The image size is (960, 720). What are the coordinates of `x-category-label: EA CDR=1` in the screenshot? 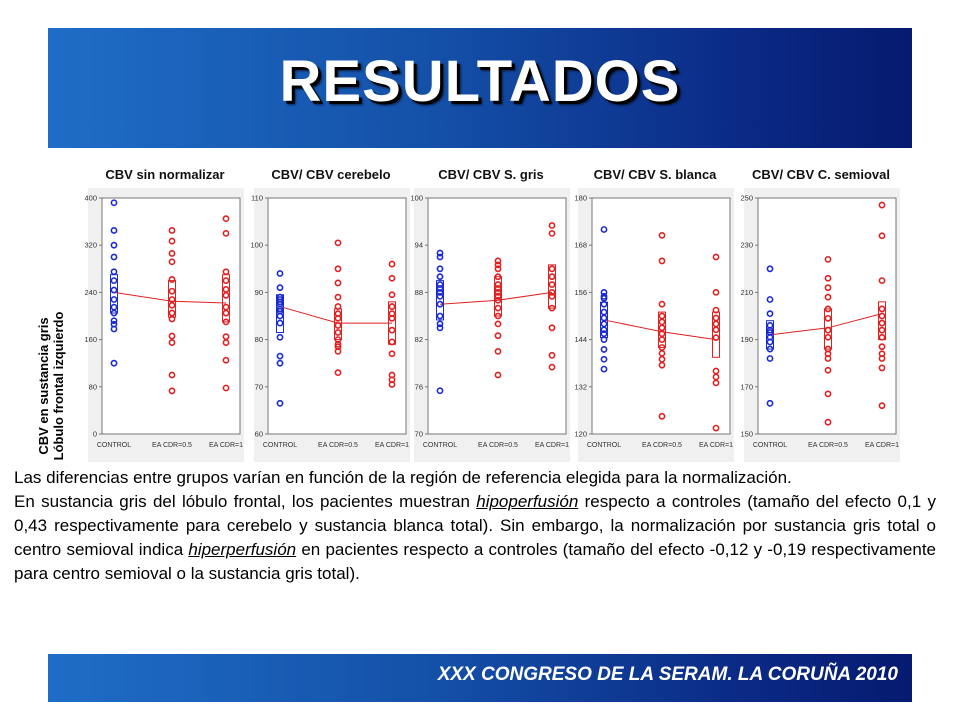 It's located at (226, 445).